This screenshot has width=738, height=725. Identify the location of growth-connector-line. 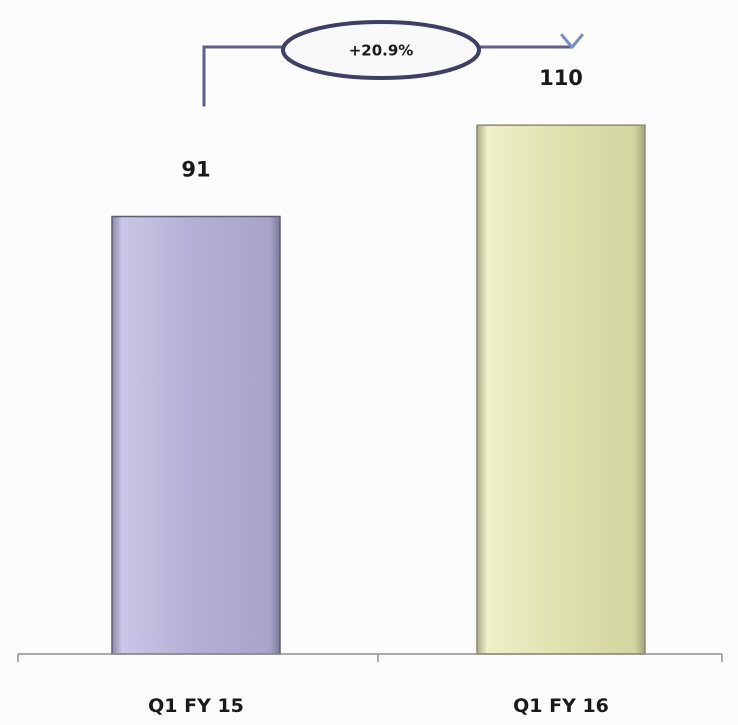
(242, 76).